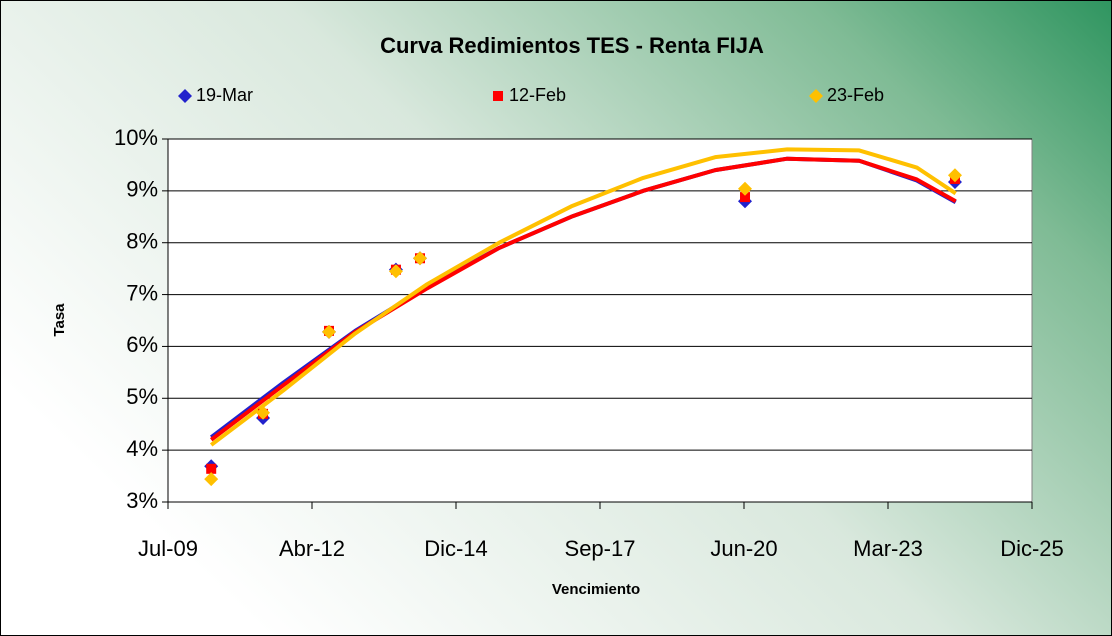  Describe the element at coordinates (142, 344) in the screenshot. I see `y-tick-label: 6%` at that location.